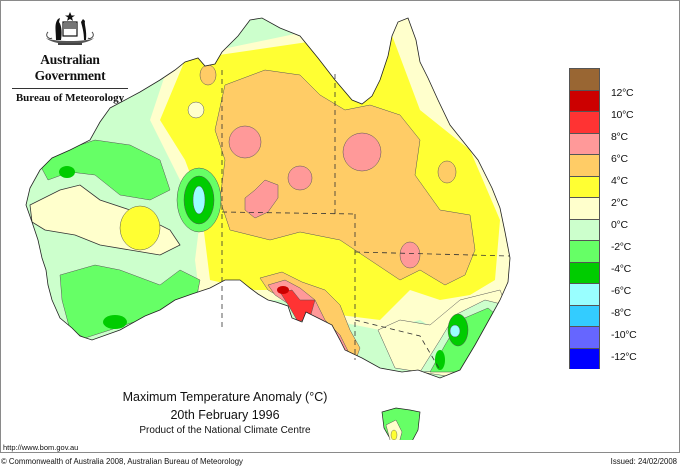 The height and width of the screenshot is (467, 680). I want to click on website-link: http://www.bom.gov.au, so click(41, 447).